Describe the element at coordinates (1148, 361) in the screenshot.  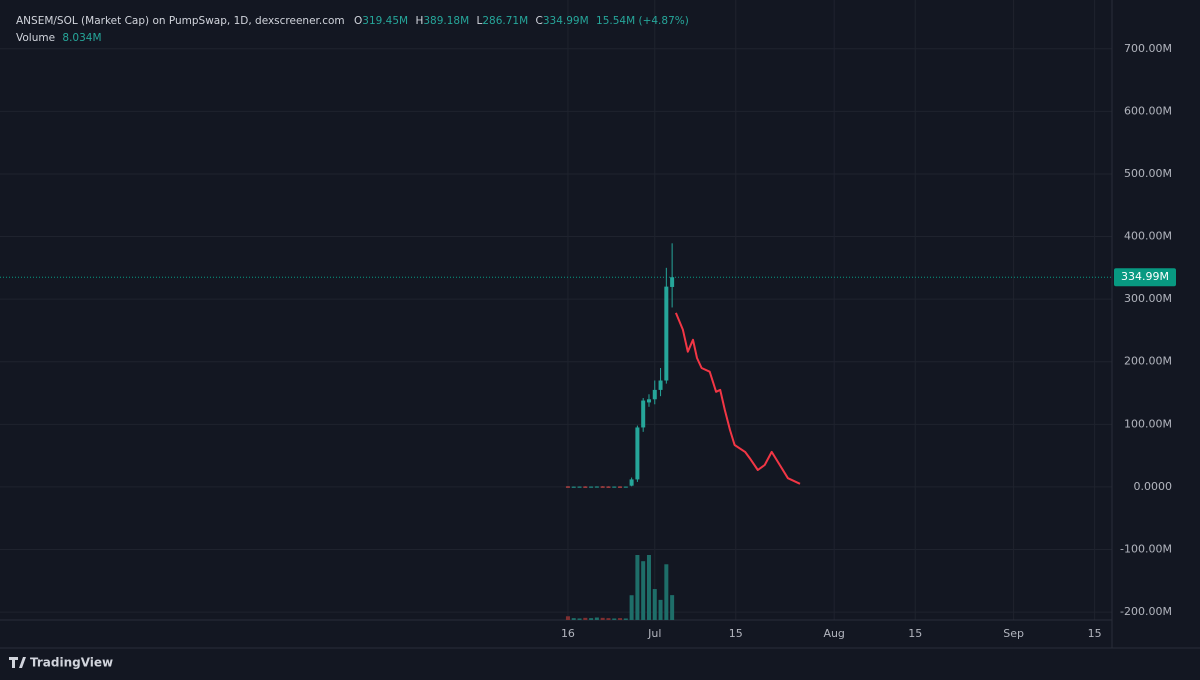
I see `y-tick-label: 200.00M` at that location.